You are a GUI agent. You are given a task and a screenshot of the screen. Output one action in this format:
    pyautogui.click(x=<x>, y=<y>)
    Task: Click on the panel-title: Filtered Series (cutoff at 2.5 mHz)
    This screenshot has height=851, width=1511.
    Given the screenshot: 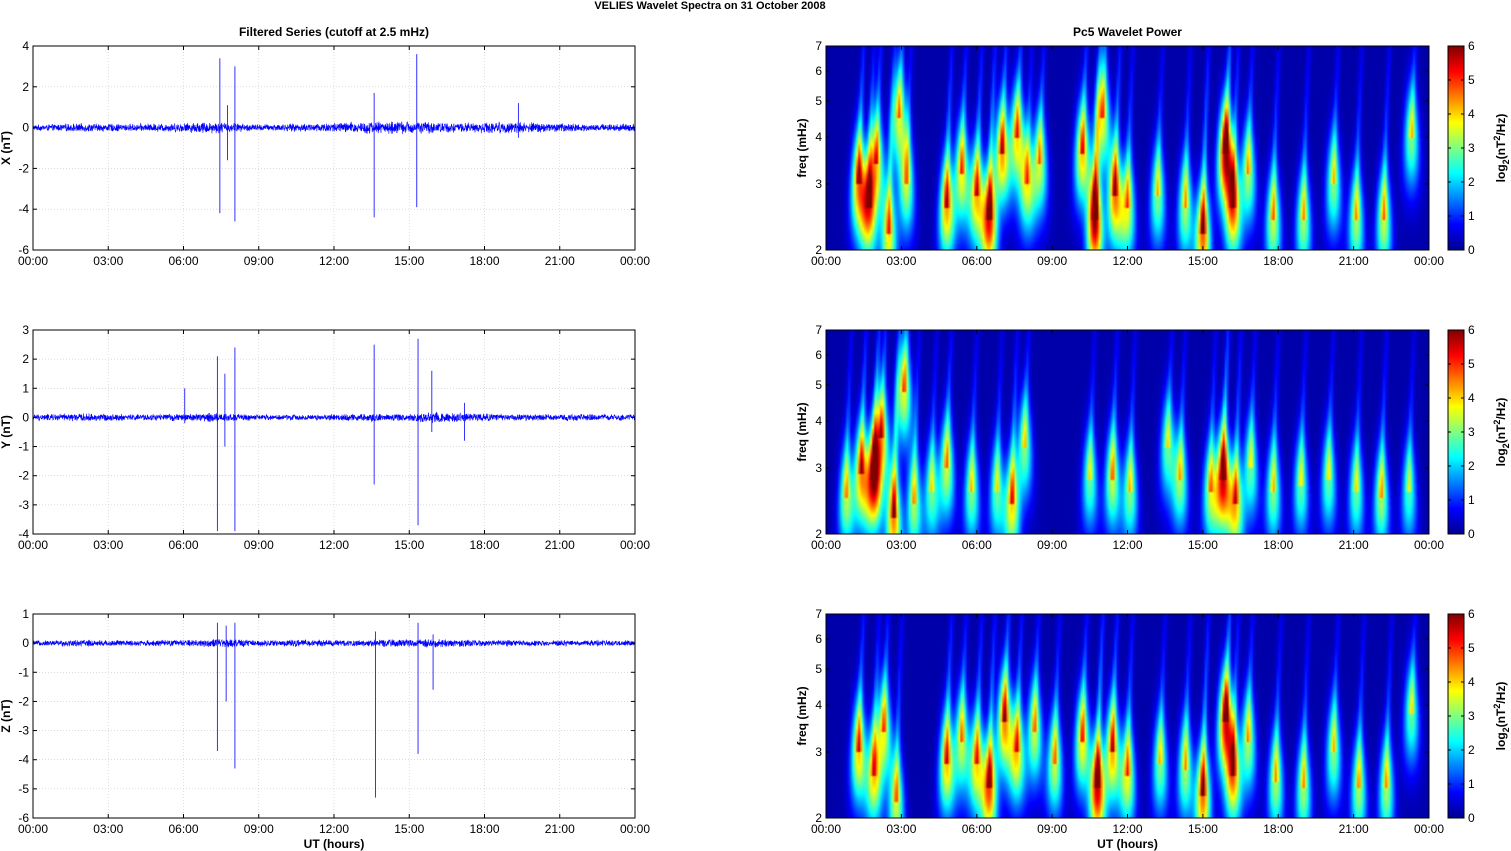 What is the action you would take?
    pyautogui.click(x=334, y=32)
    